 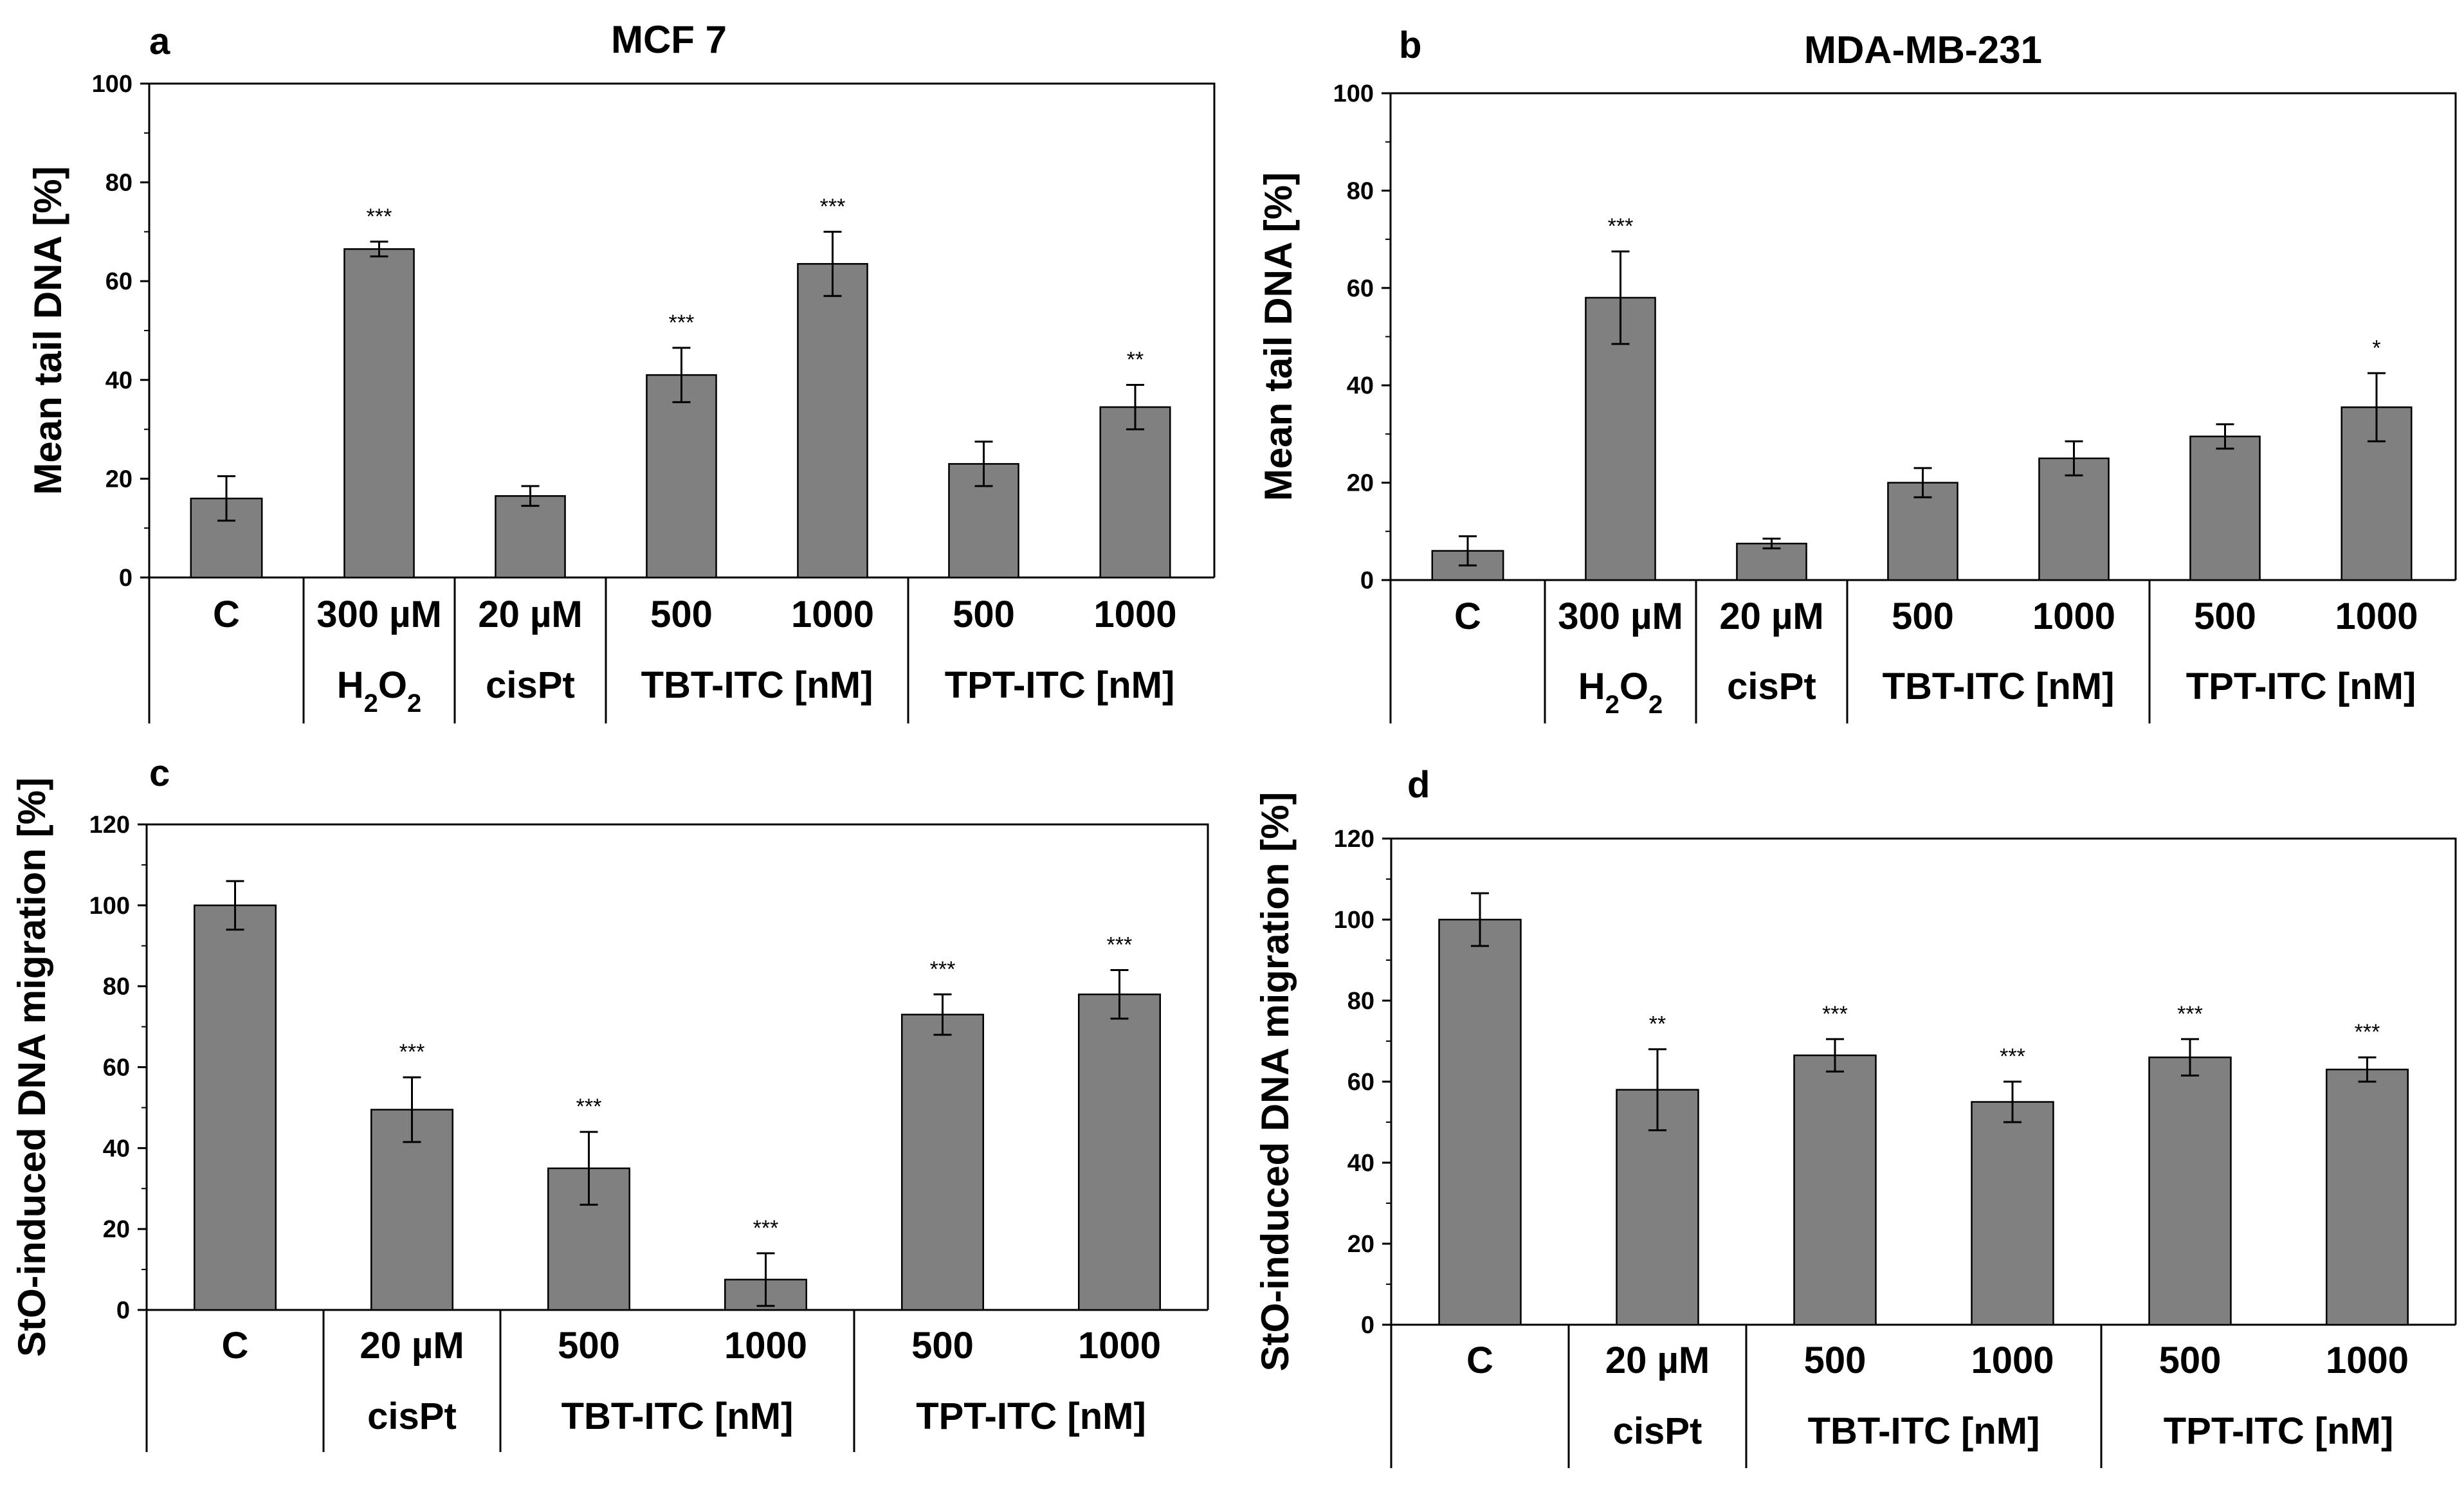 What do you see at coordinates (1367, 580) in the screenshot?
I see `ytick-label-b: 0` at bounding box center [1367, 580].